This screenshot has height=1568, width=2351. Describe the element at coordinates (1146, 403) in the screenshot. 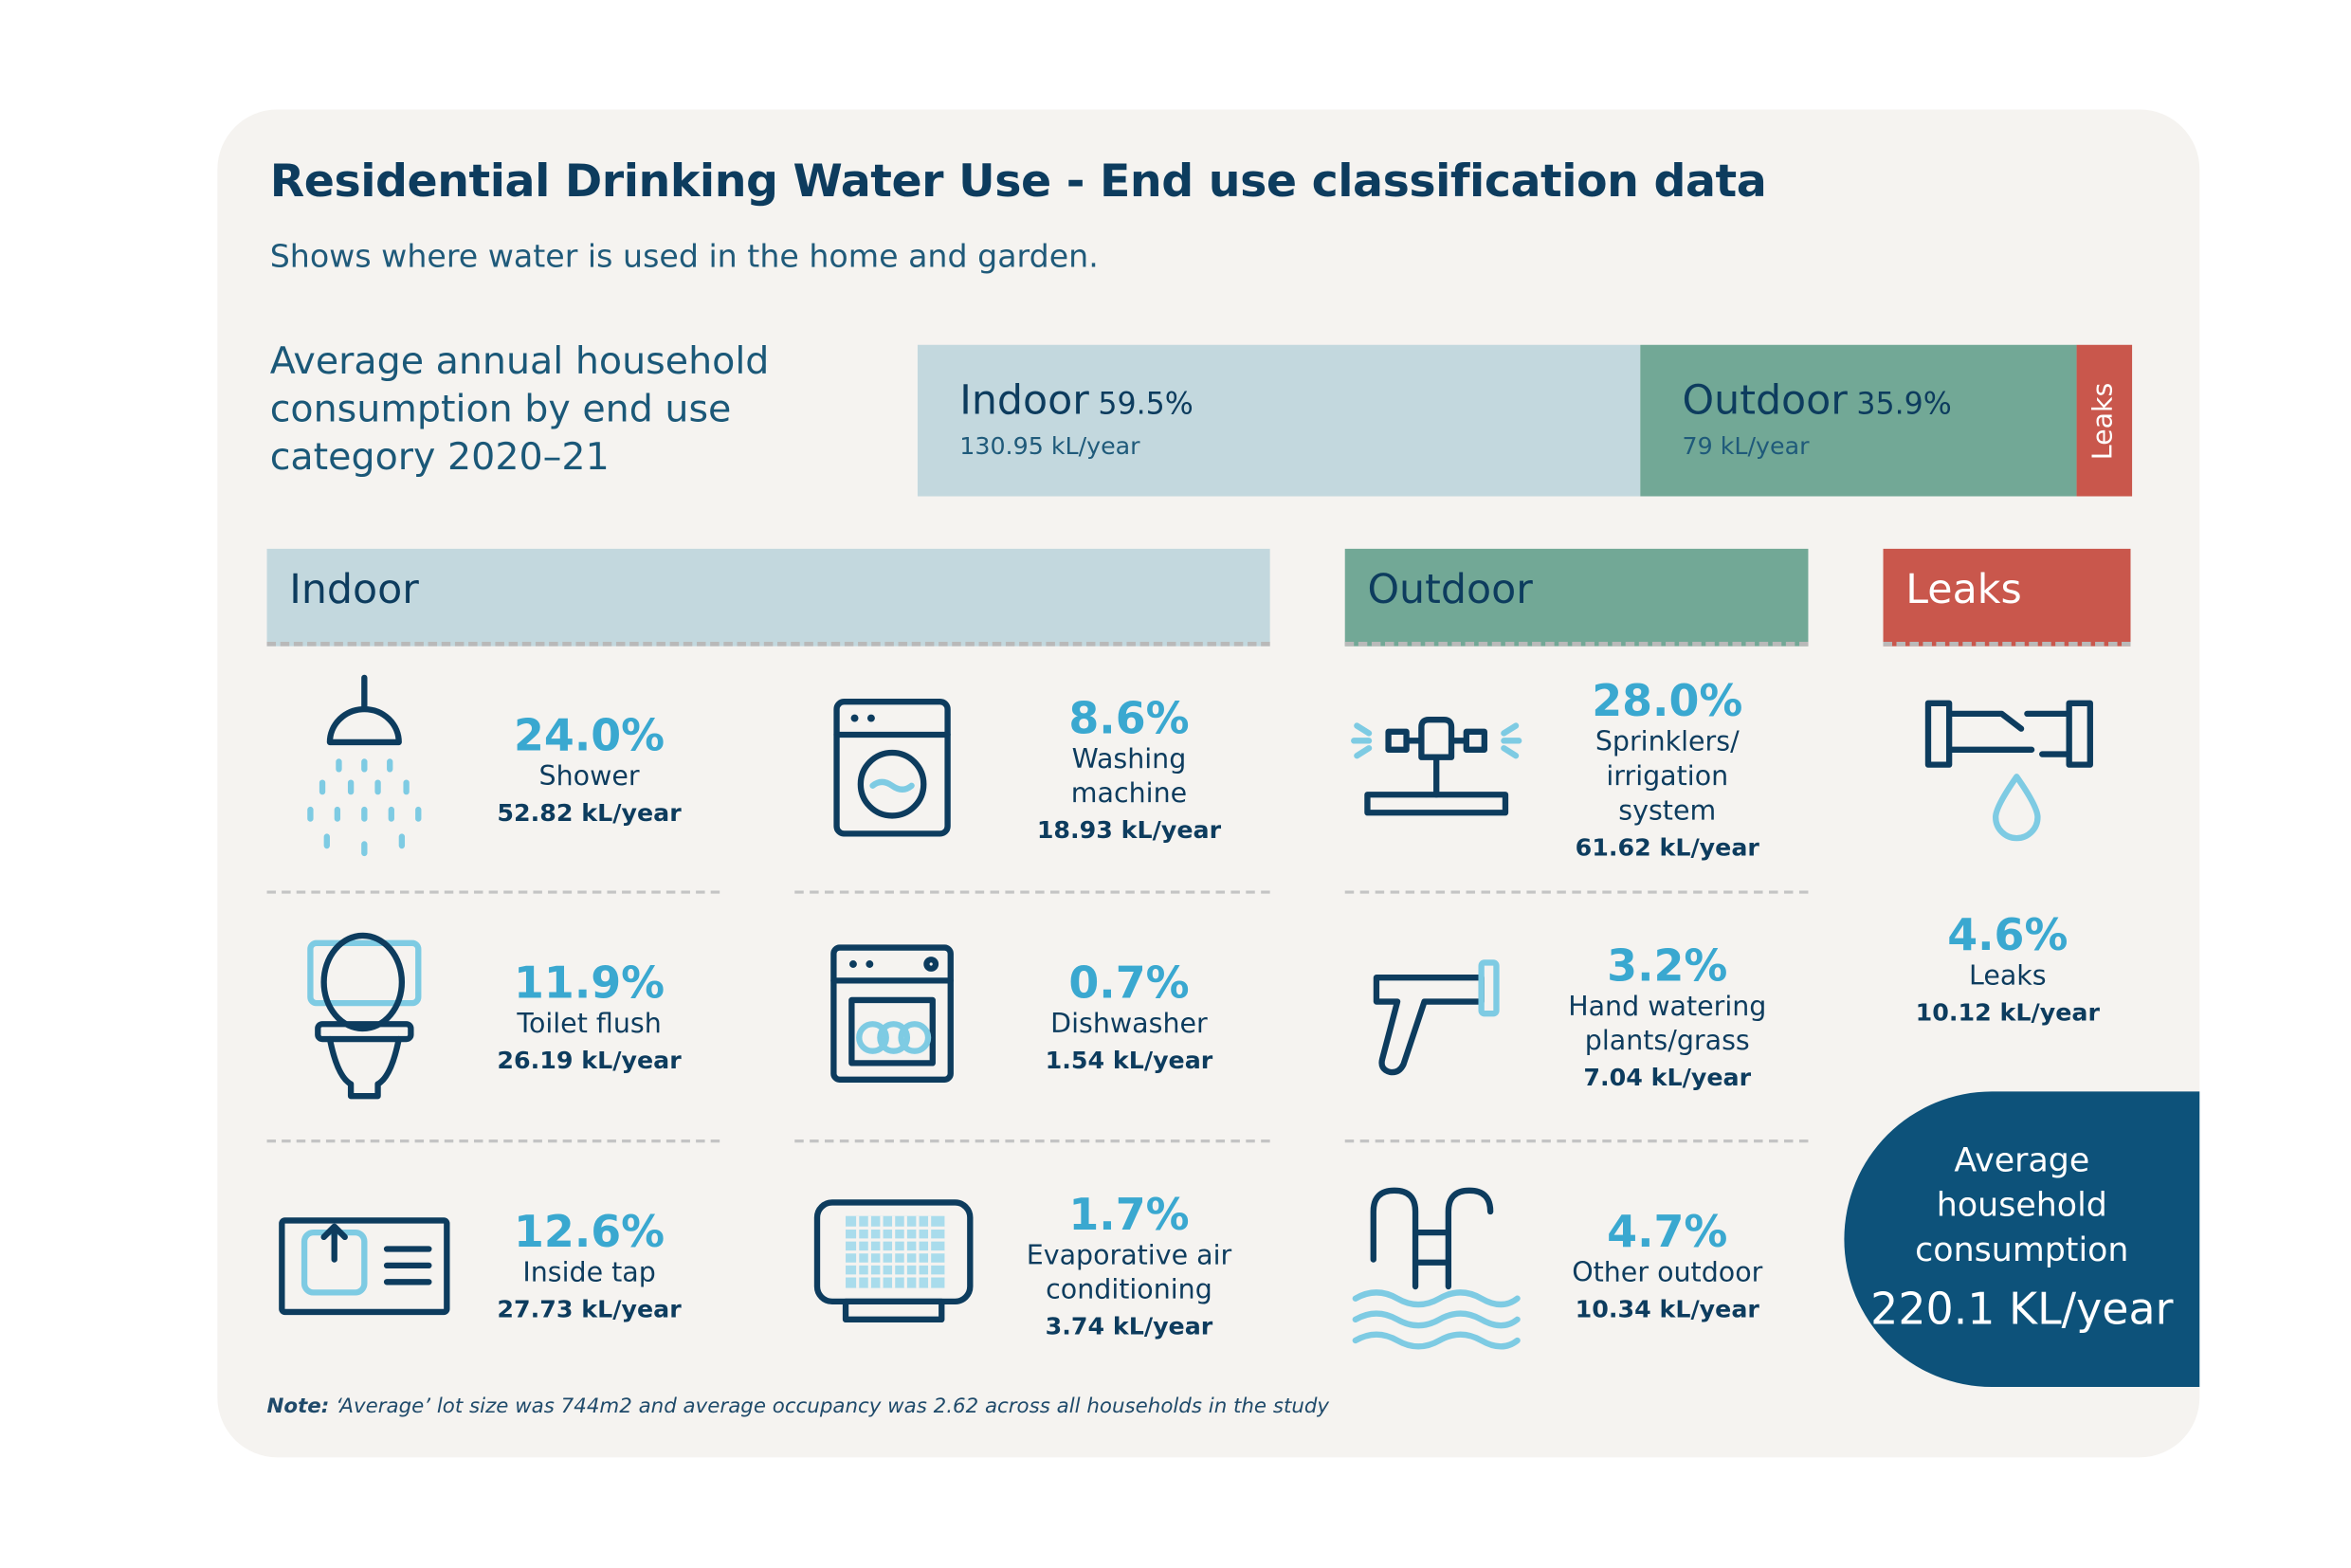

I see `segment-percent: 59.5%` at that location.